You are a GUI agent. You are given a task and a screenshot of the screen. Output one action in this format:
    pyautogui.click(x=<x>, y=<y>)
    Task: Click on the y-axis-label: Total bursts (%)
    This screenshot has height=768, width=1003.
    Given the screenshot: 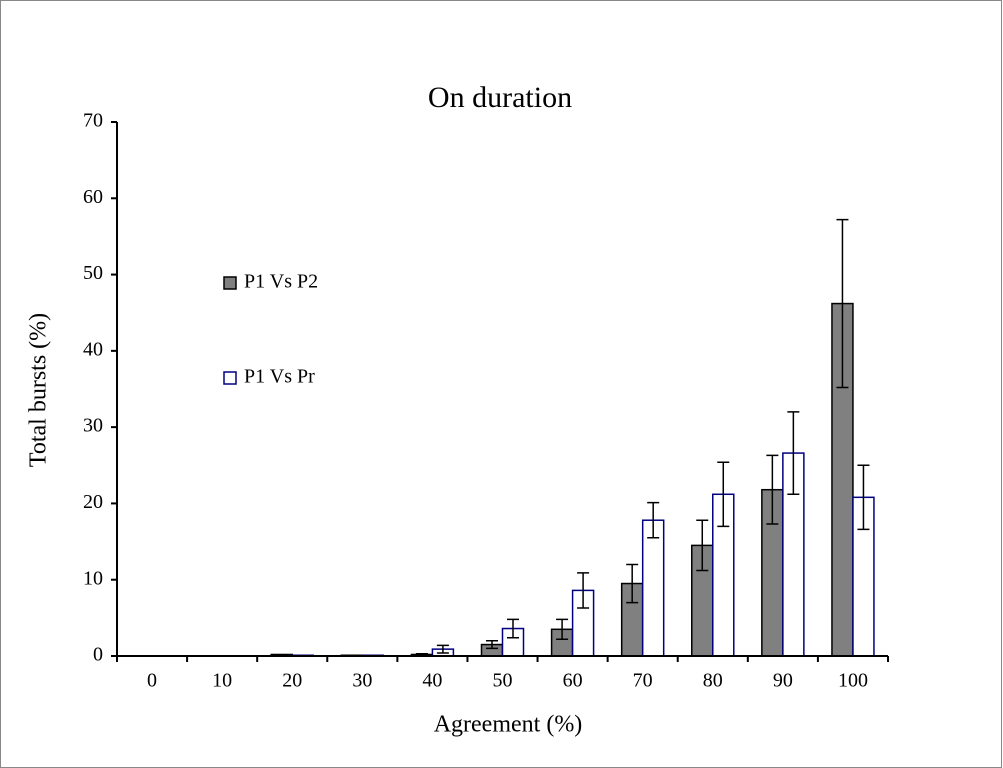 What is the action you would take?
    pyautogui.click(x=39, y=390)
    